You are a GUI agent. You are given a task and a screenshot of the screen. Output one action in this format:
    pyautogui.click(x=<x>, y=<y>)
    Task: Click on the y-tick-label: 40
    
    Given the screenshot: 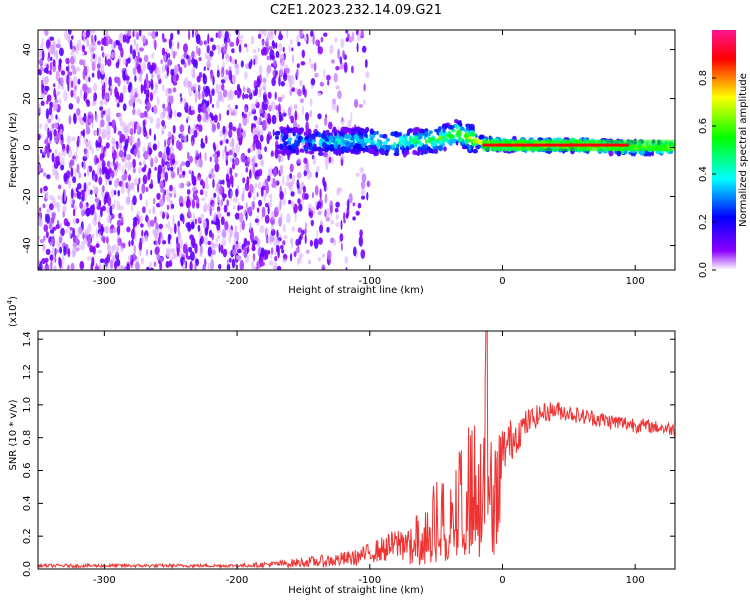 What is the action you would take?
    pyautogui.click(x=27, y=49)
    